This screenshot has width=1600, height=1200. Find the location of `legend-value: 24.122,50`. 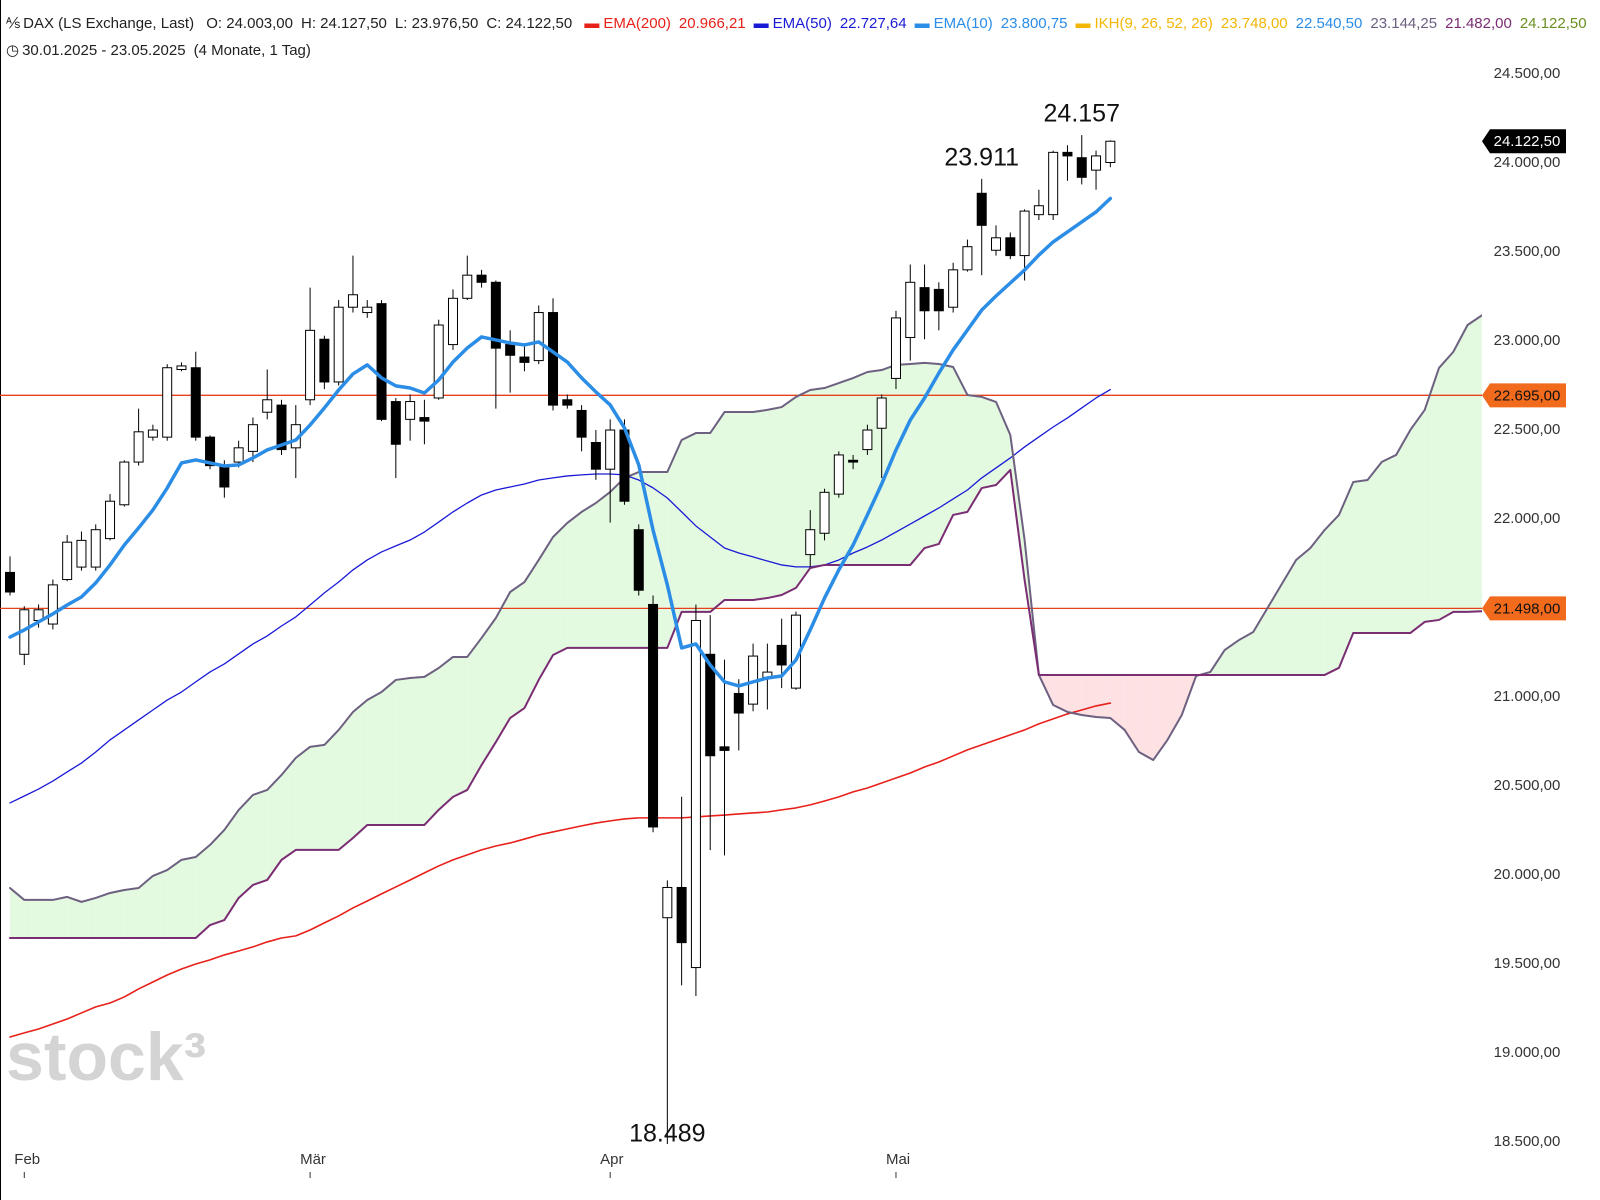

legend-value: 24.122,50 is located at coordinates (1553, 23).